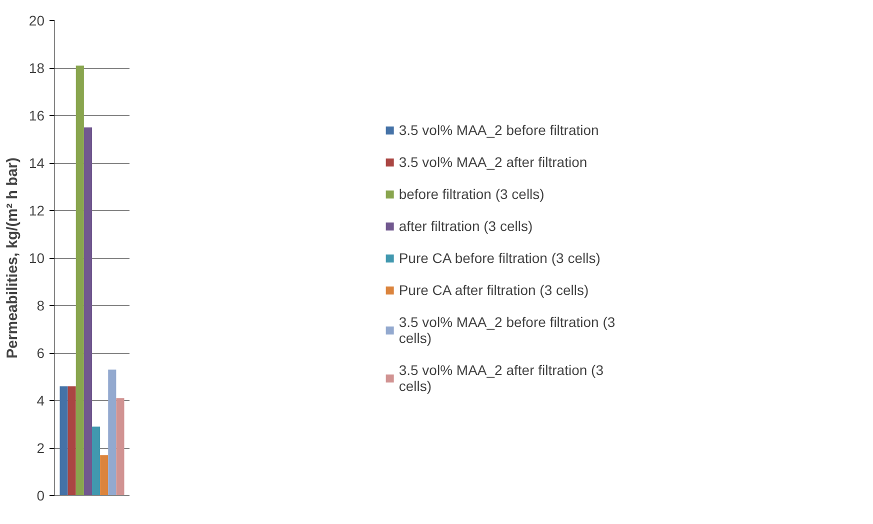 The height and width of the screenshot is (524, 873). I want to click on legend-label: 3.5 vol% MAA_2 before filtration (3 cells), so click(507, 330).